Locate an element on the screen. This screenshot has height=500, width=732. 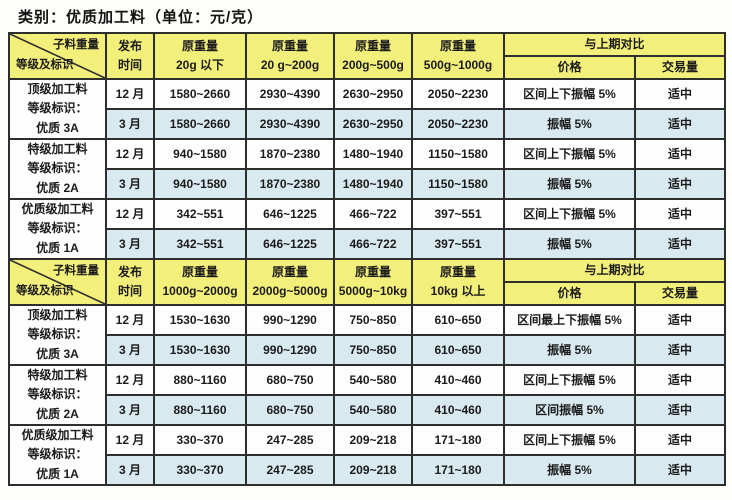
weight-header: 原重量 10kg 以上 is located at coordinates (458, 282).